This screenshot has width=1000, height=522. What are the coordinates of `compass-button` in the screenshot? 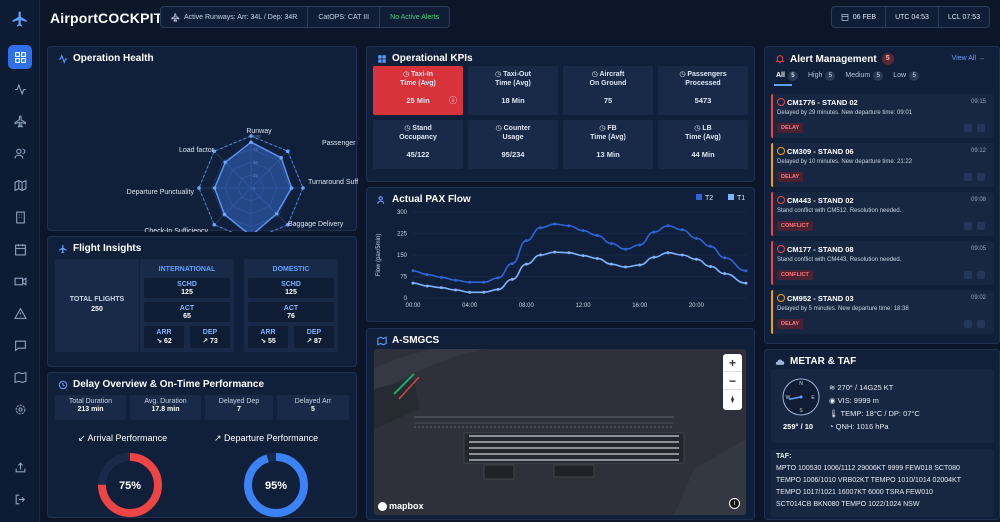 It's located at (732, 399).